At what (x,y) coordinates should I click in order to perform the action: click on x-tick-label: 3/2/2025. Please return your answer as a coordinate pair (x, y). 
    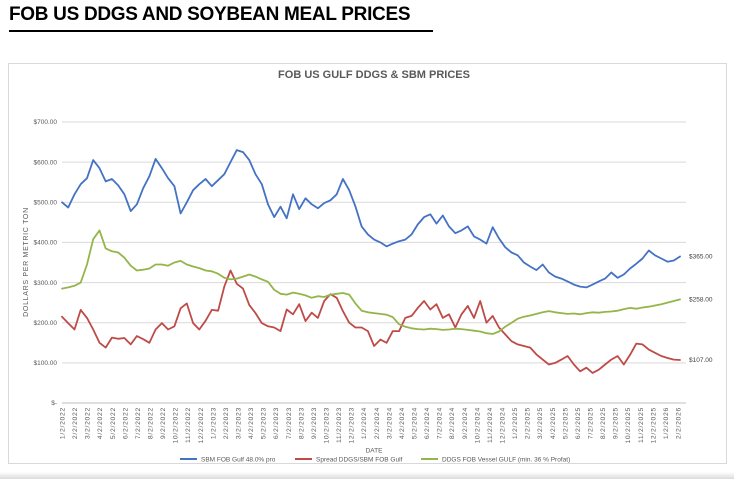
    Looking at the image, I should click on (540, 423).